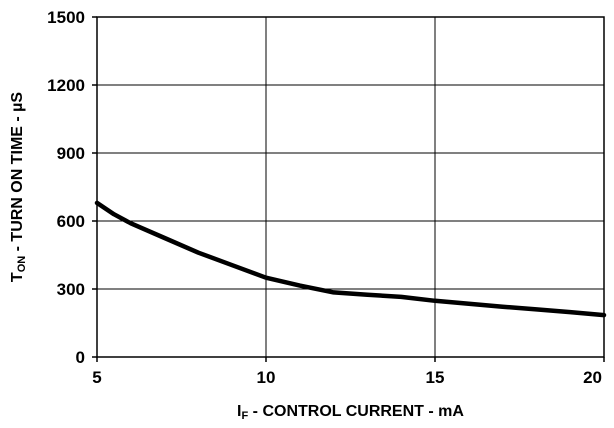 The image size is (614, 428). What do you see at coordinates (239, 411) in the screenshot?
I see `x-axis-title-main: I` at bounding box center [239, 411].